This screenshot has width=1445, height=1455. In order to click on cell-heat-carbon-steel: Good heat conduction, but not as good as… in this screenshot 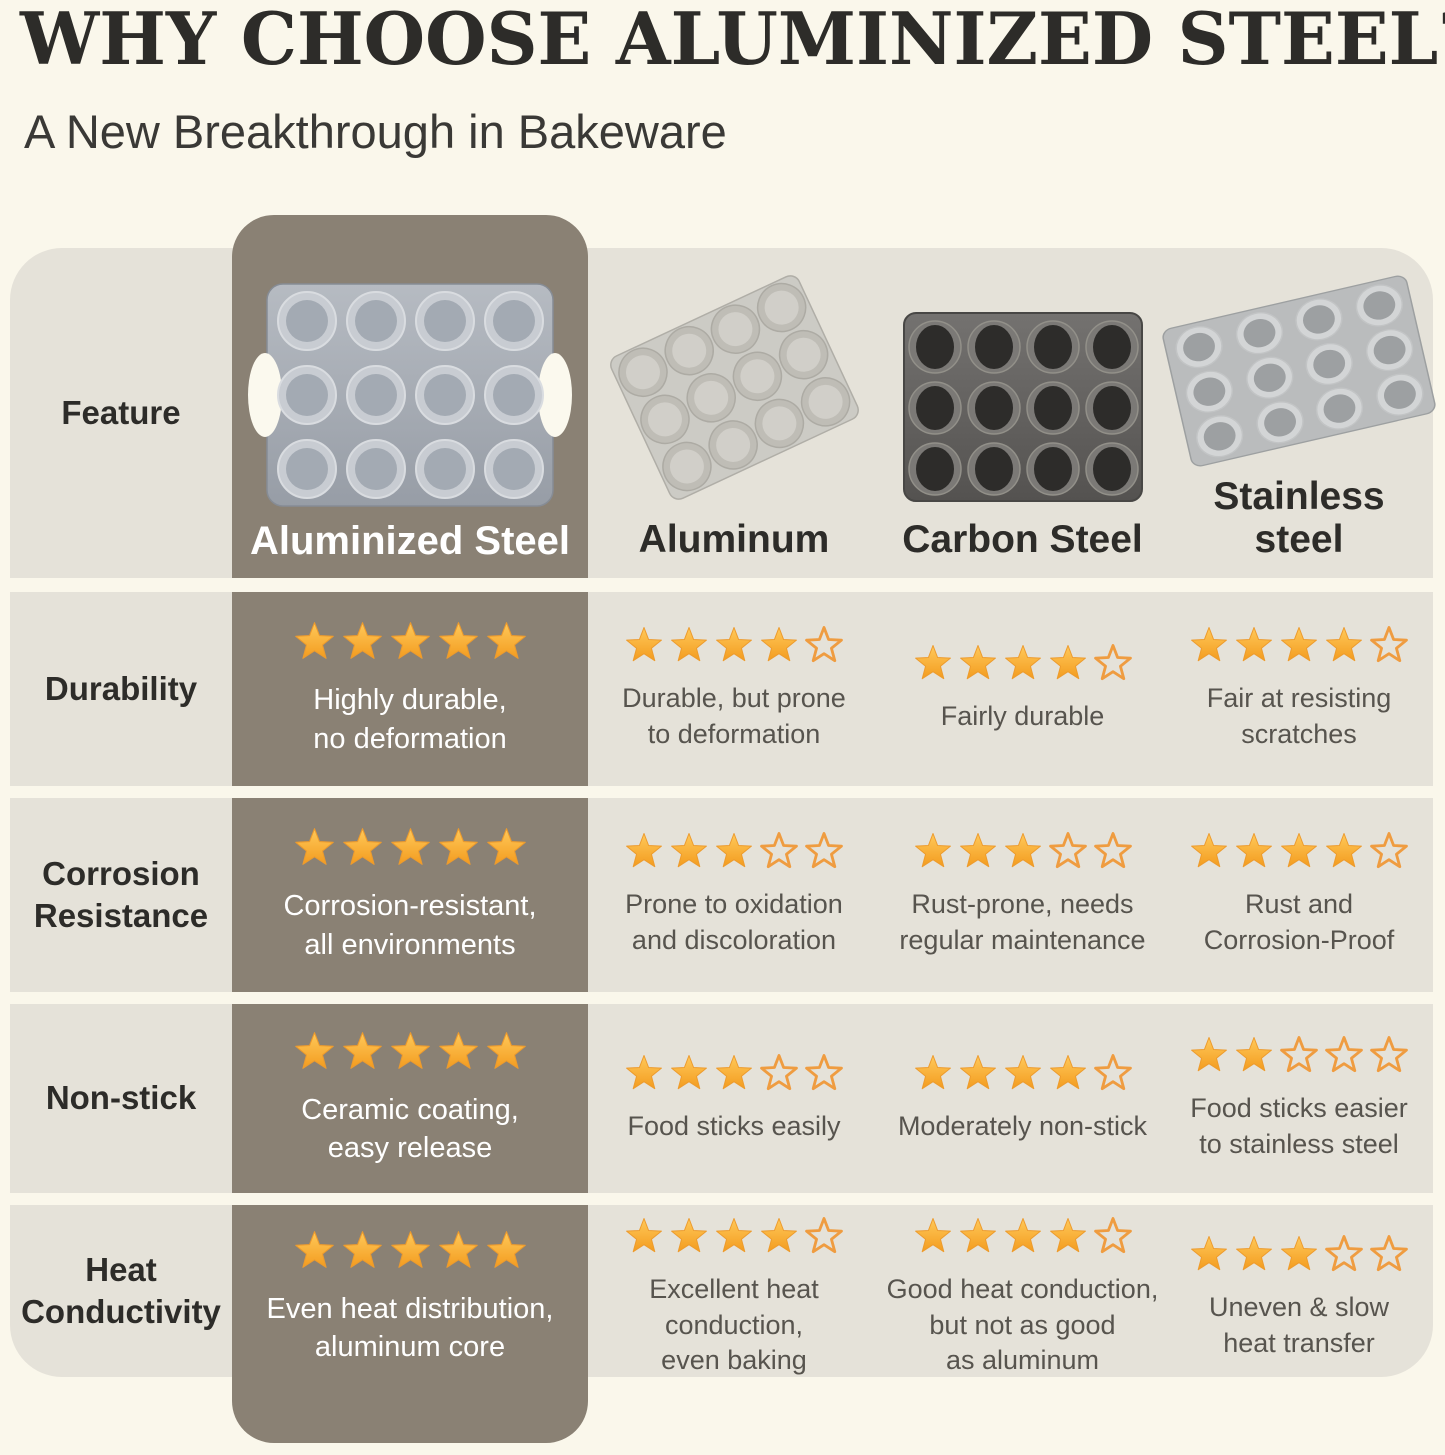, I will do `click(1022, 1297)`.